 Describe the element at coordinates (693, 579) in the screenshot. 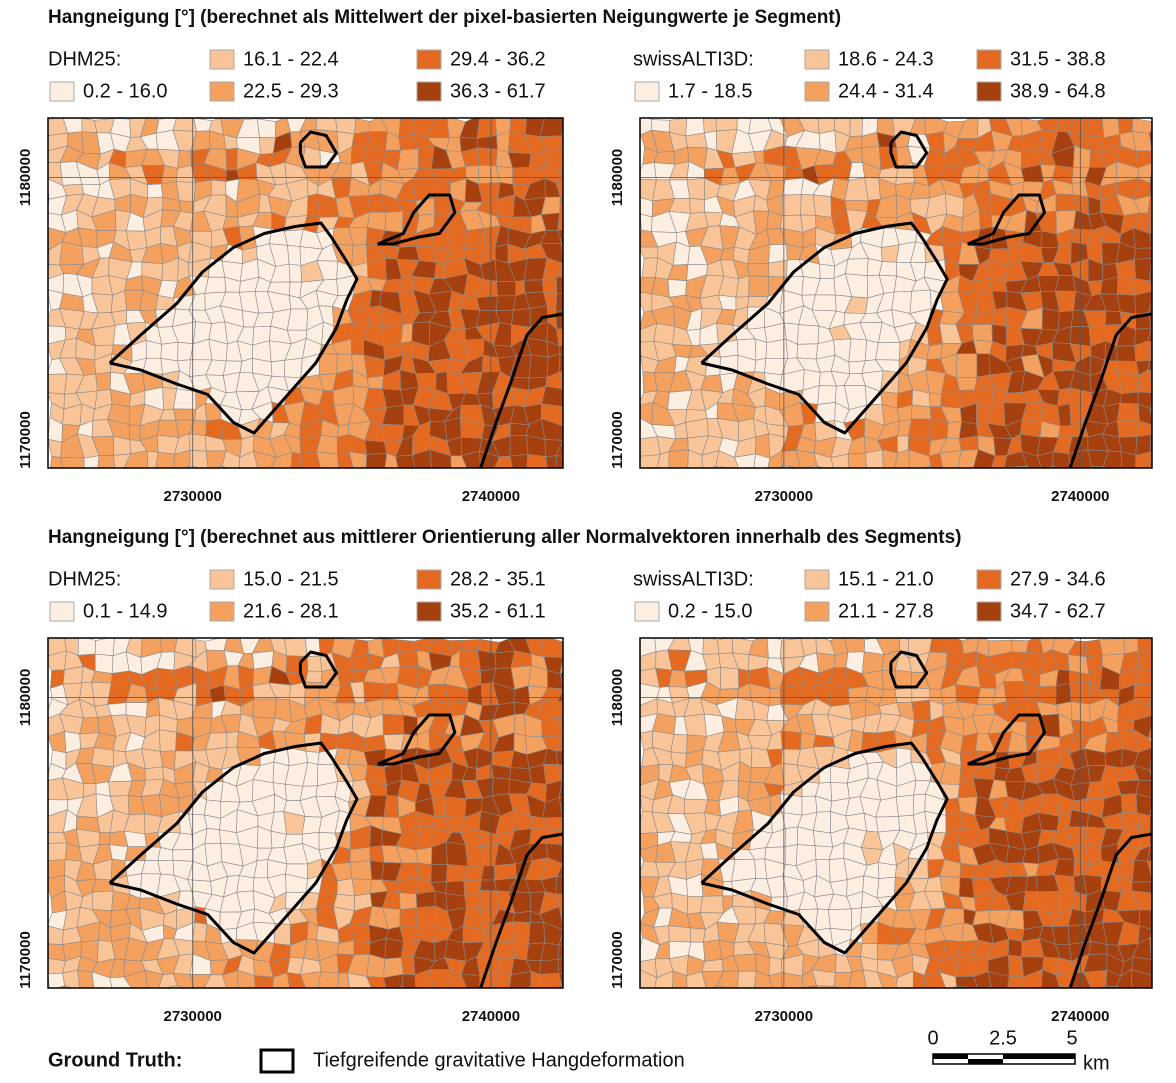

I see `legend-dataset: swissALTI3D:` at that location.